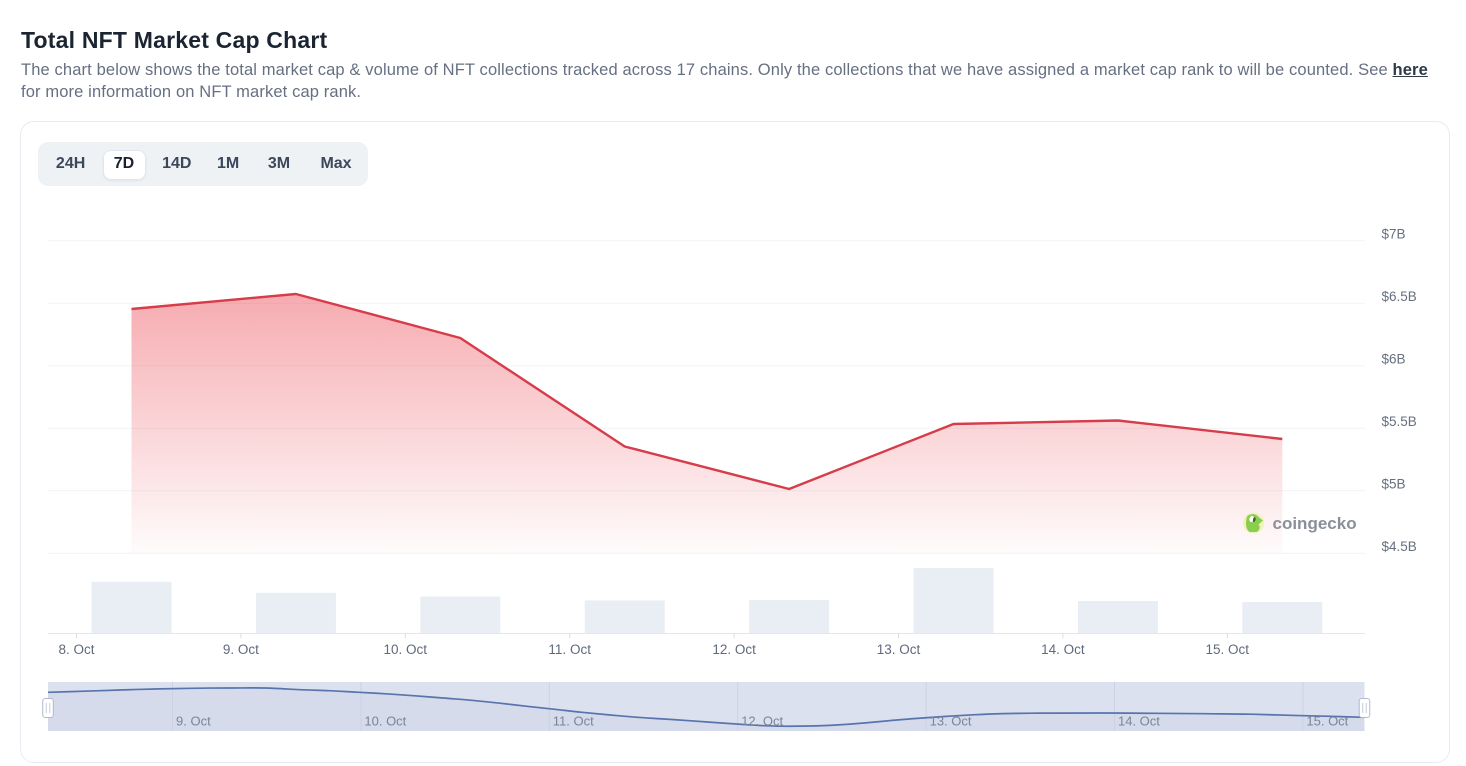 Image resolution: width=1466 pixels, height=766 pixels. What do you see at coordinates (1399, 421) in the screenshot?
I see `svg-text: $5.5B` at bounding box center [1399, 421].